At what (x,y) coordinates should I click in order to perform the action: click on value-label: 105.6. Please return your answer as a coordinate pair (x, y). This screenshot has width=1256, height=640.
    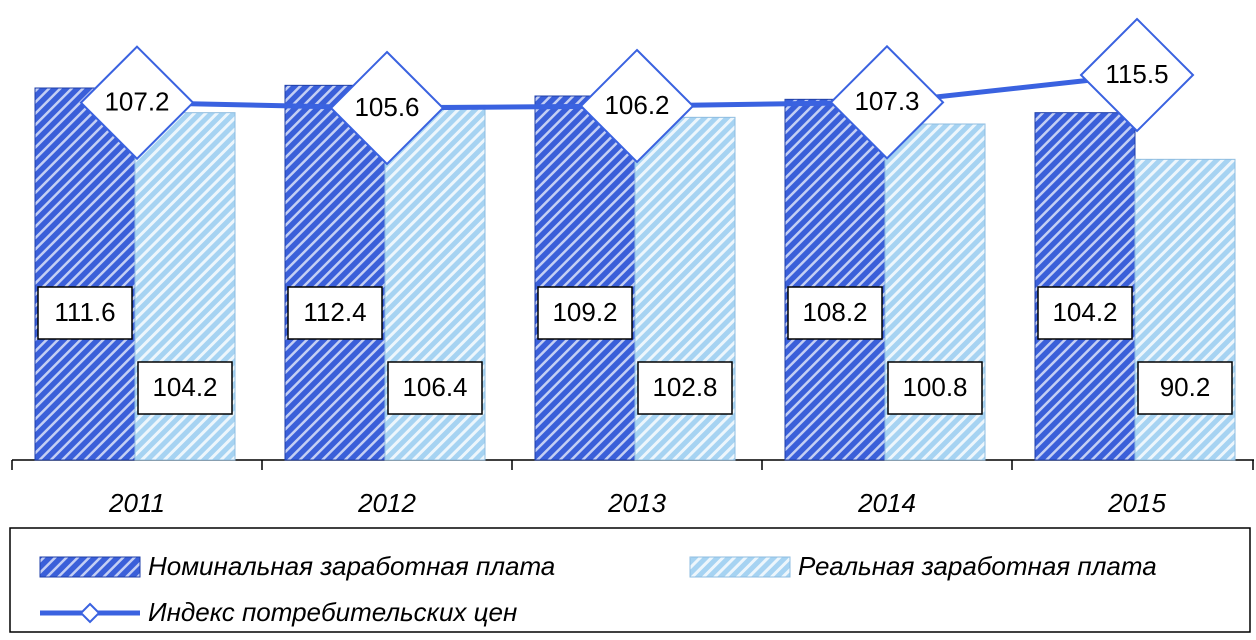
    Looking at the image, I should click on (386, 107).